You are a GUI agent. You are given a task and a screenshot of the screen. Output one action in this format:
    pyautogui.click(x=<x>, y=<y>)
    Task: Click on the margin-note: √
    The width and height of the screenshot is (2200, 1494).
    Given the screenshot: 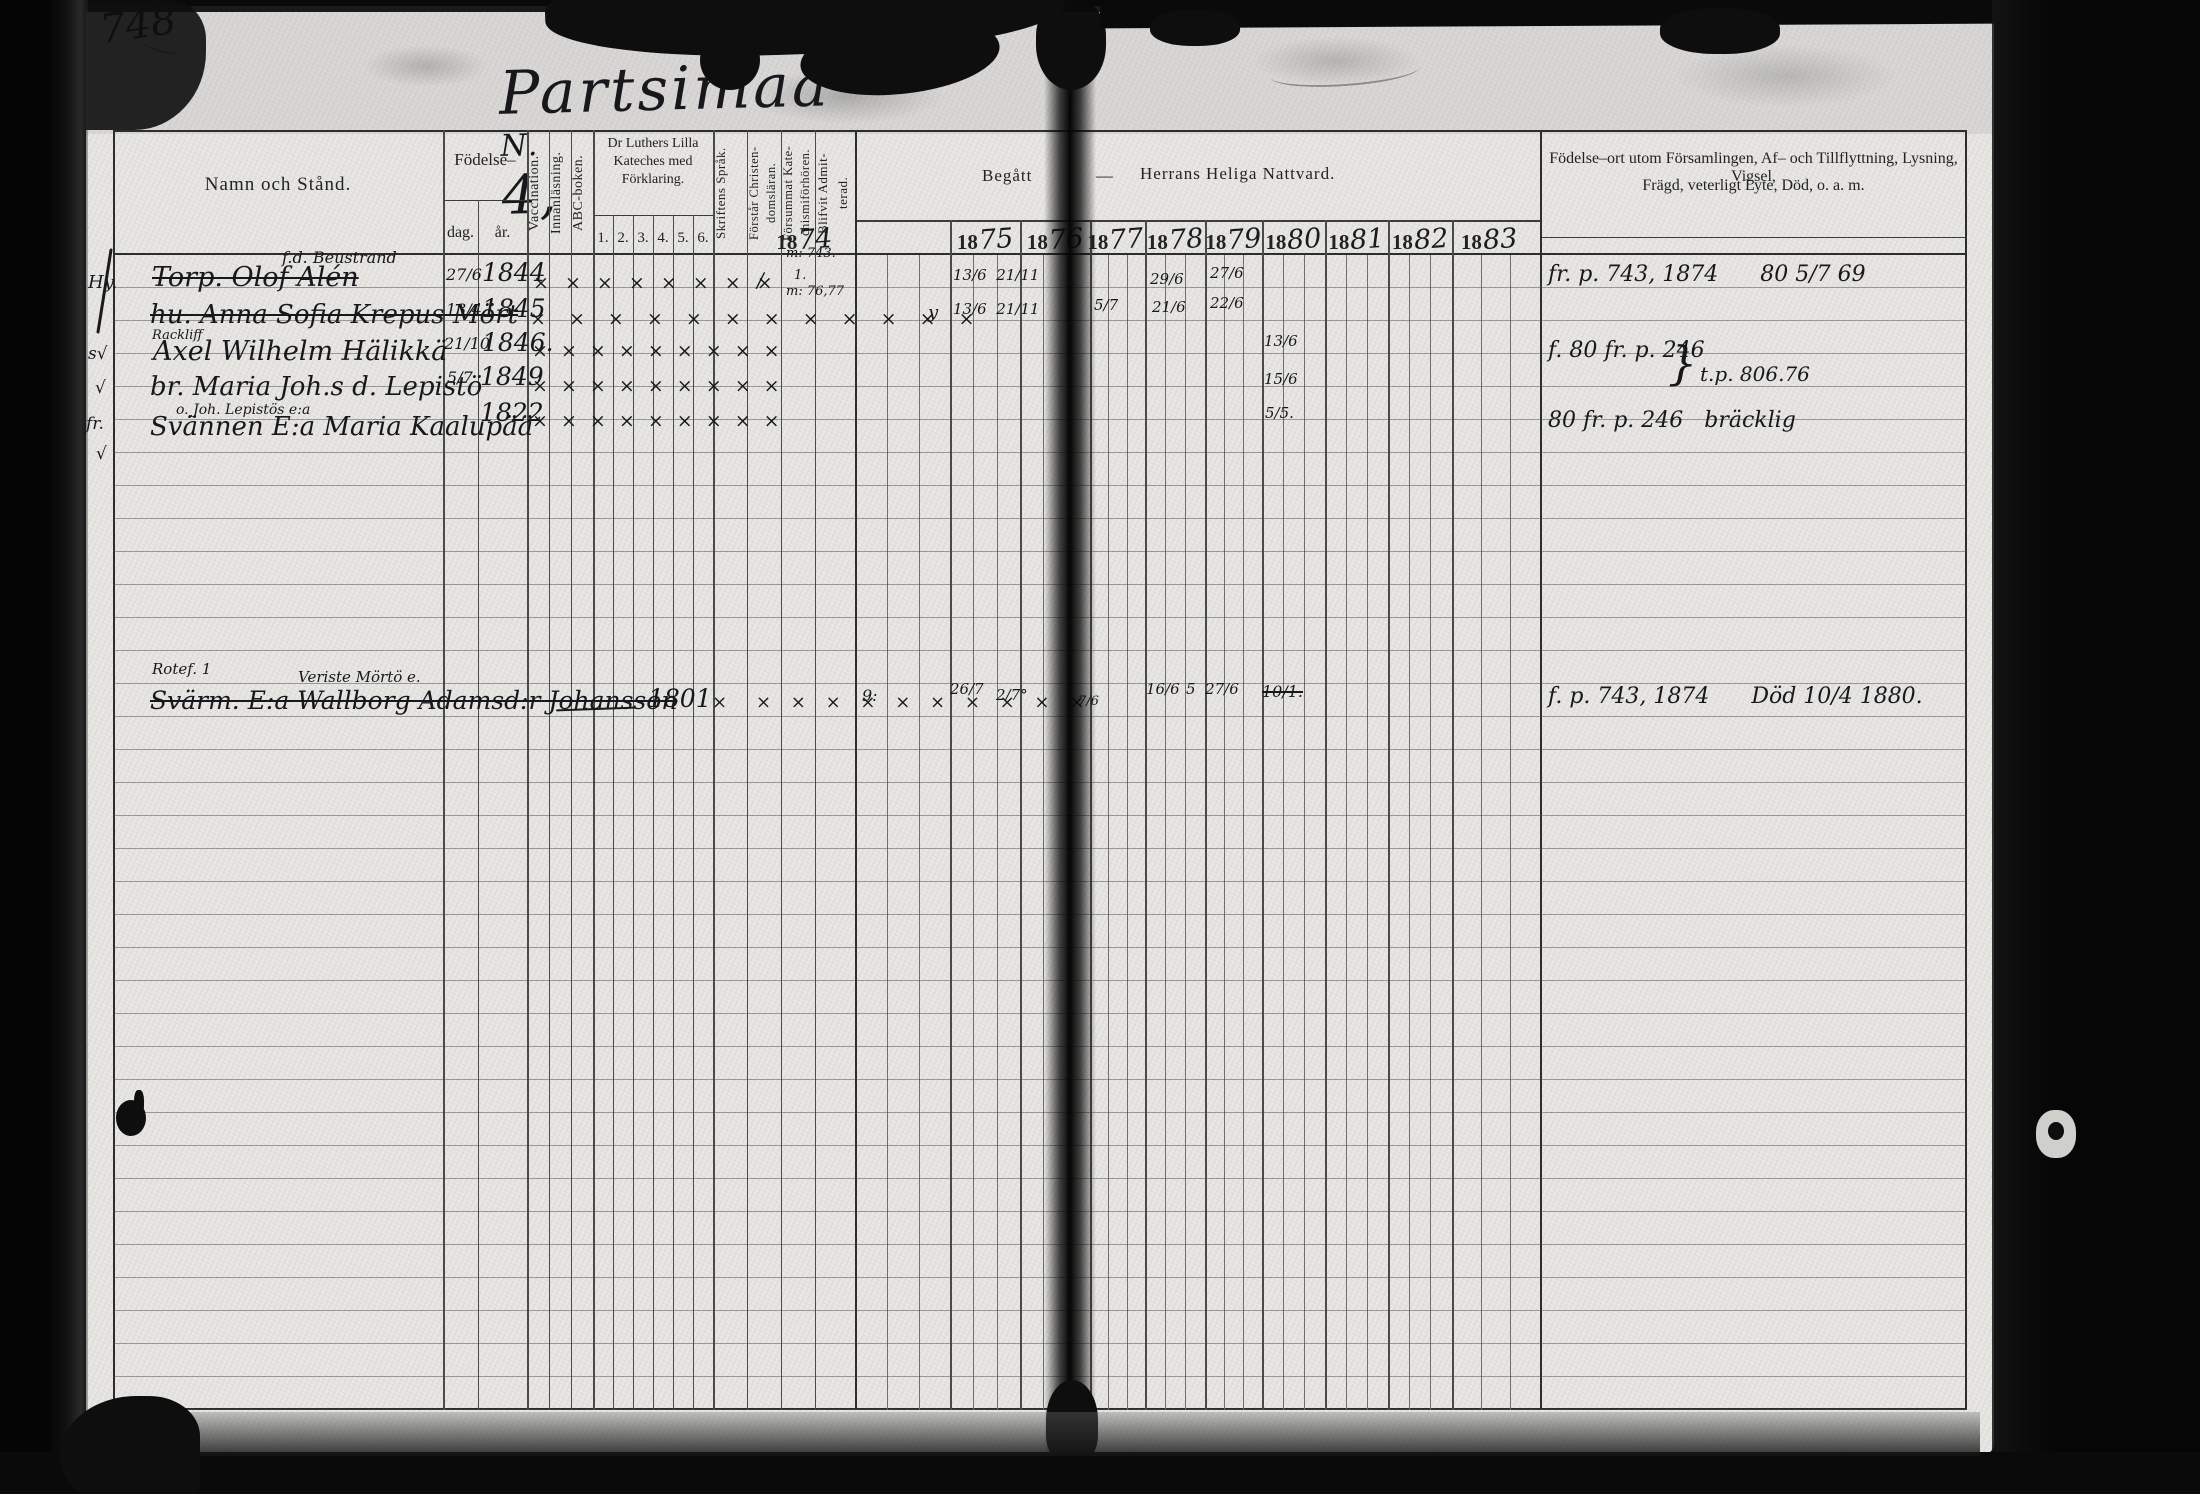 What is the action you would take?
    pyautogui.click(x=100, y=388)
    